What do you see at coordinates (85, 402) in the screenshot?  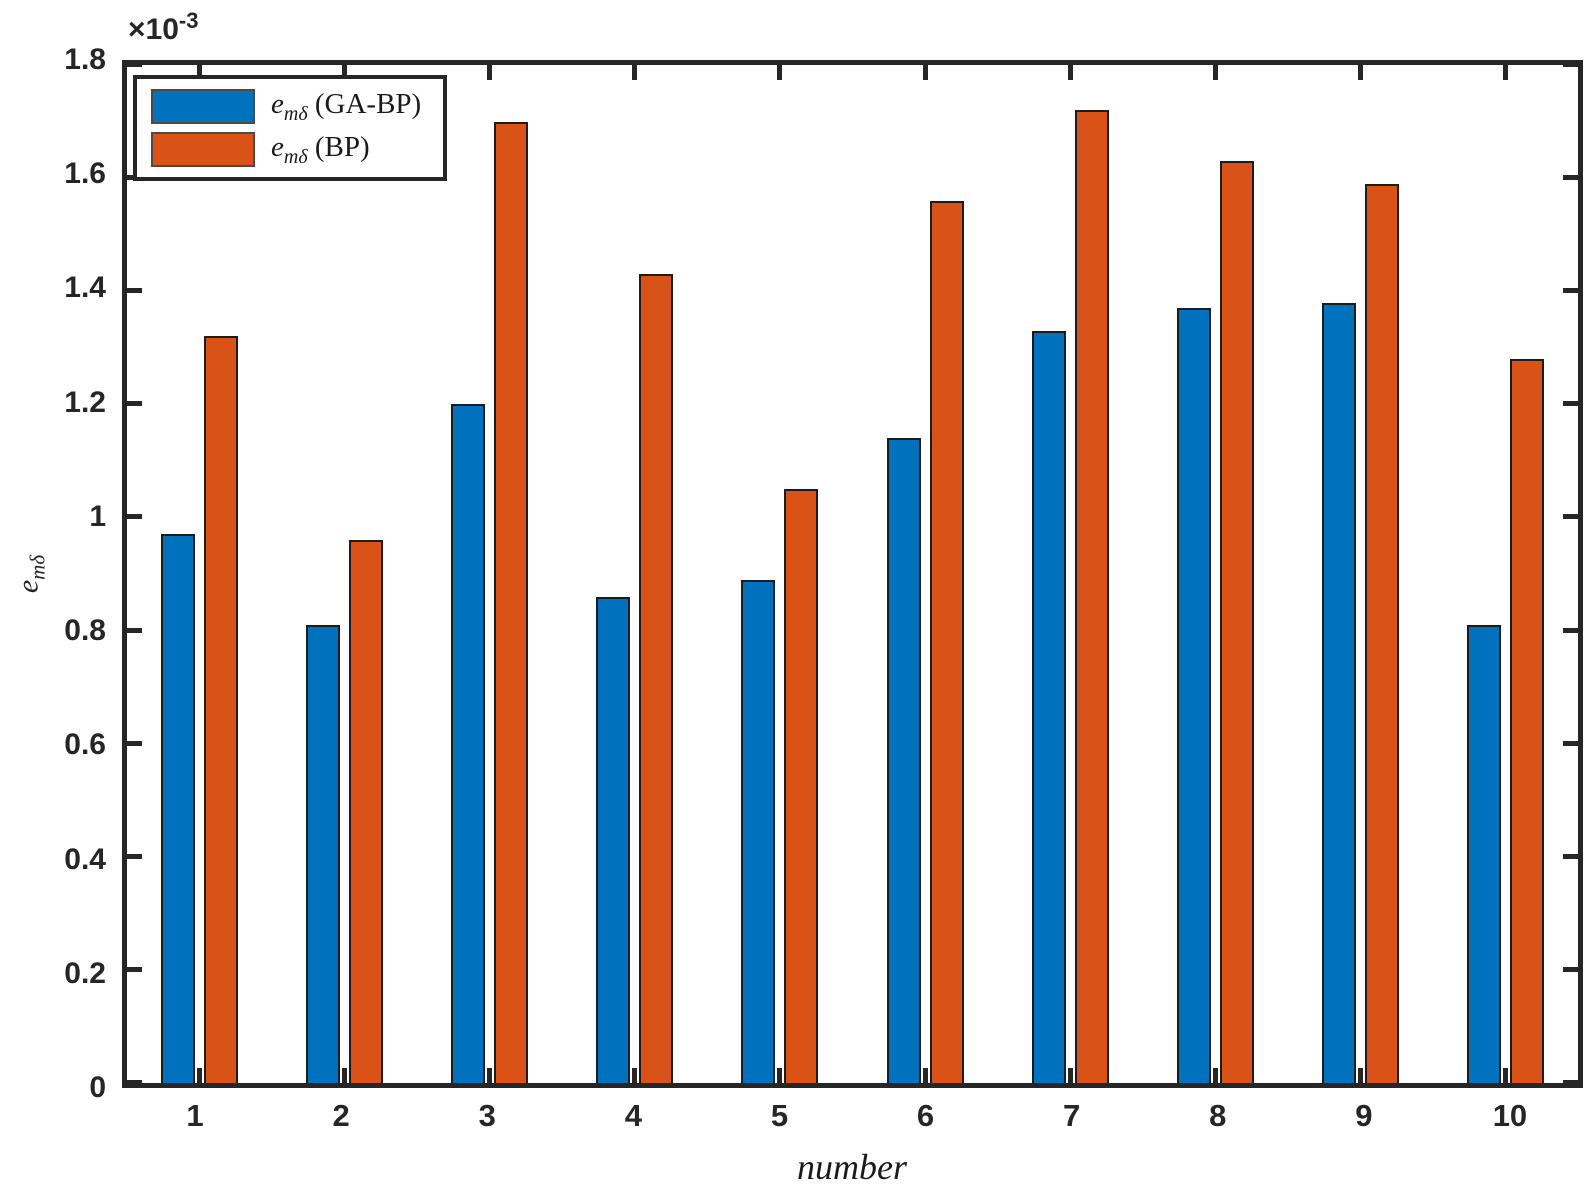 I see `y-tick-label: 1.2` at bounding box center [85, 402].